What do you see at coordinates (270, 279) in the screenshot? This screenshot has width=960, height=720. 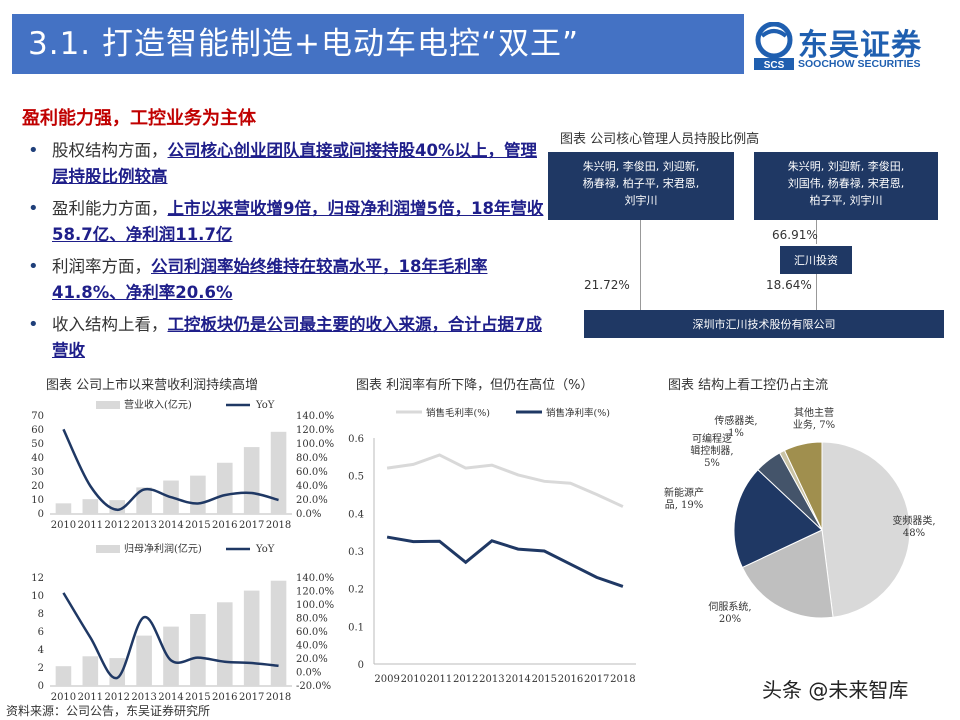 I see `bullet-emphasis: 公司利润率始终维持在较高水平，18年毛利率41.8%、净利率20.6%` at bounding box center [270, 279].